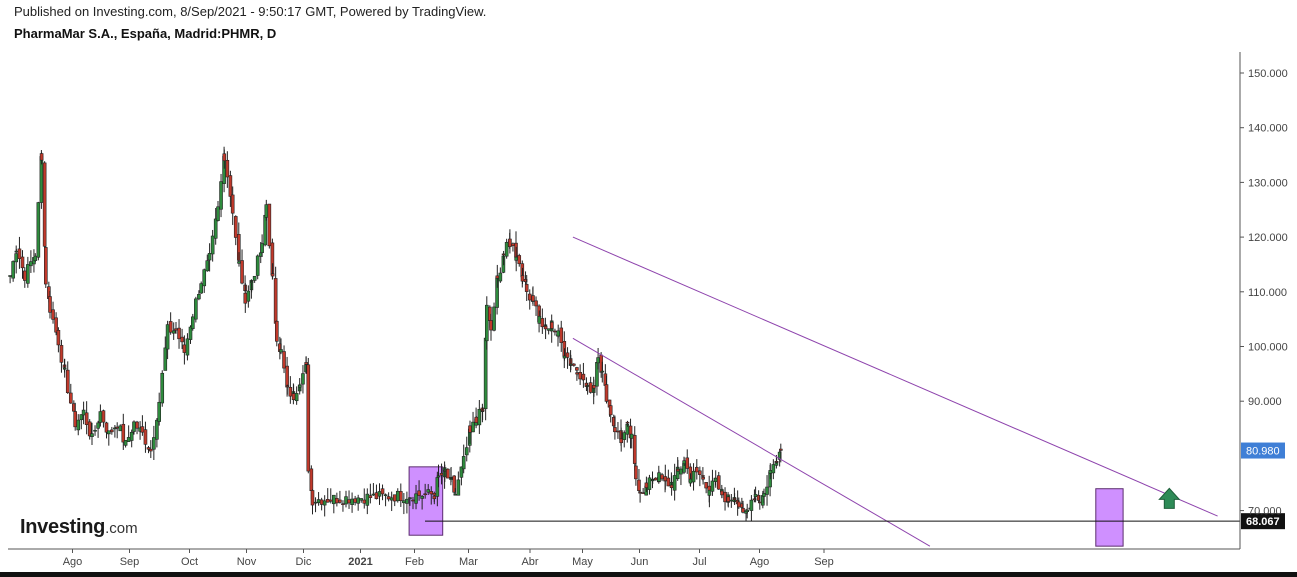 The width and height of the screenshot is (1297, 577). What do you see at coordinates (1109, 517) in the screenshot?
I see `highlight-box` at bounding box center [1109, 517].